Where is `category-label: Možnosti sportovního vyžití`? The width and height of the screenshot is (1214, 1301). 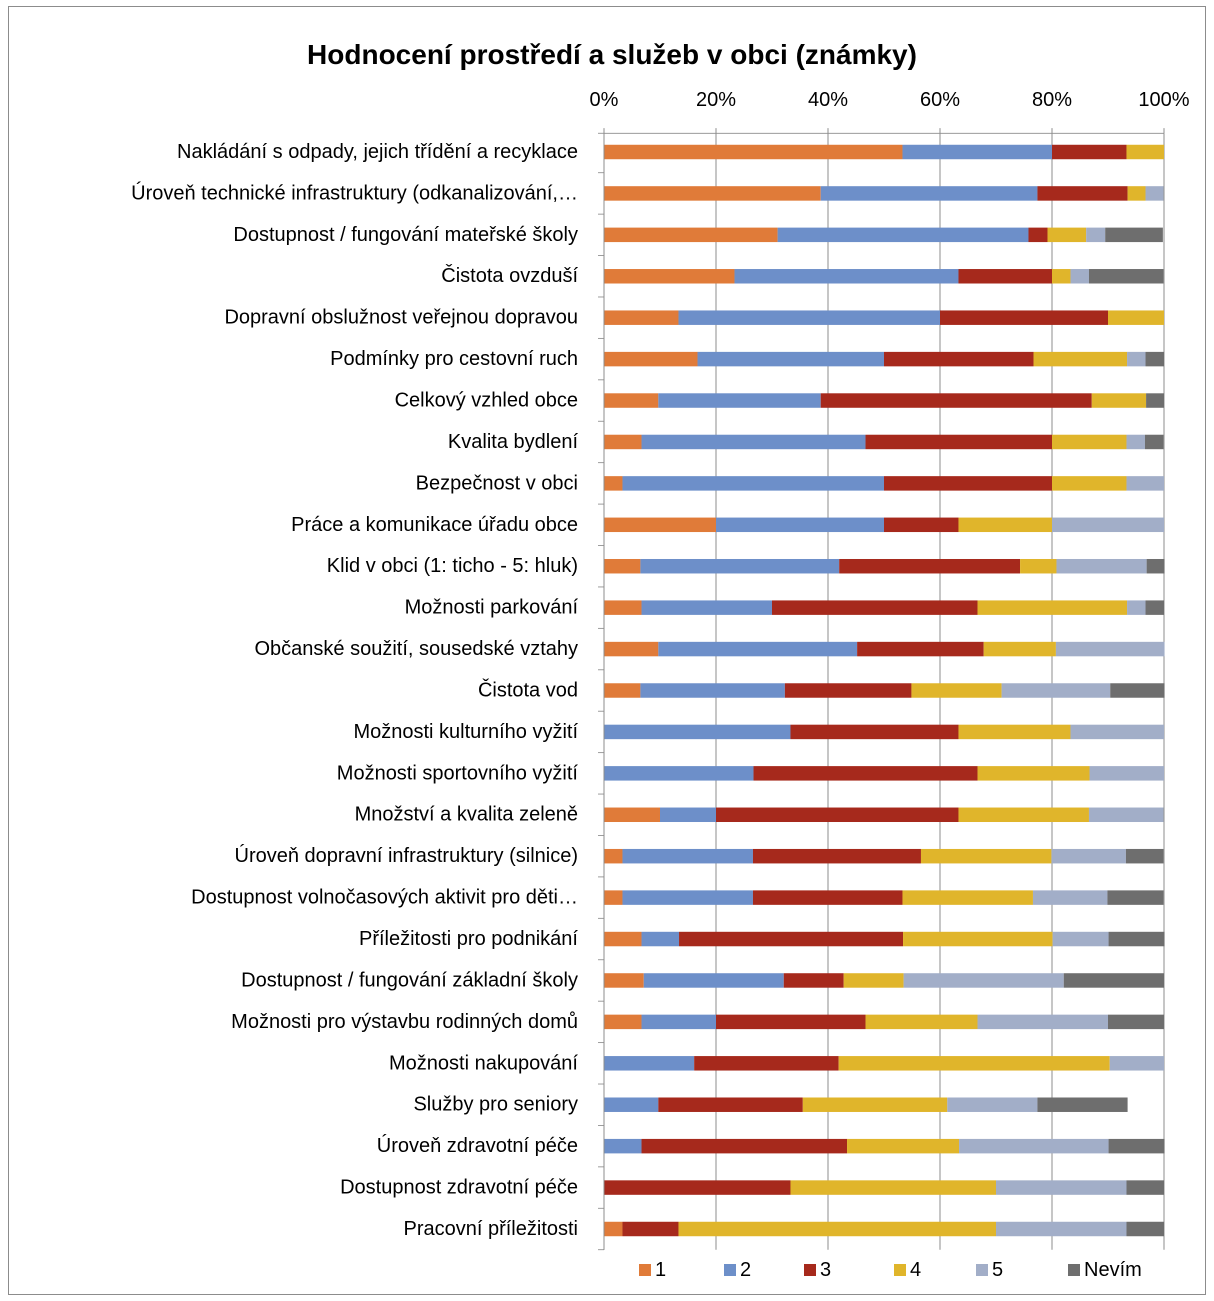 category-label: Možnosti sportovního vyžití is located at coordinates (458, 773).